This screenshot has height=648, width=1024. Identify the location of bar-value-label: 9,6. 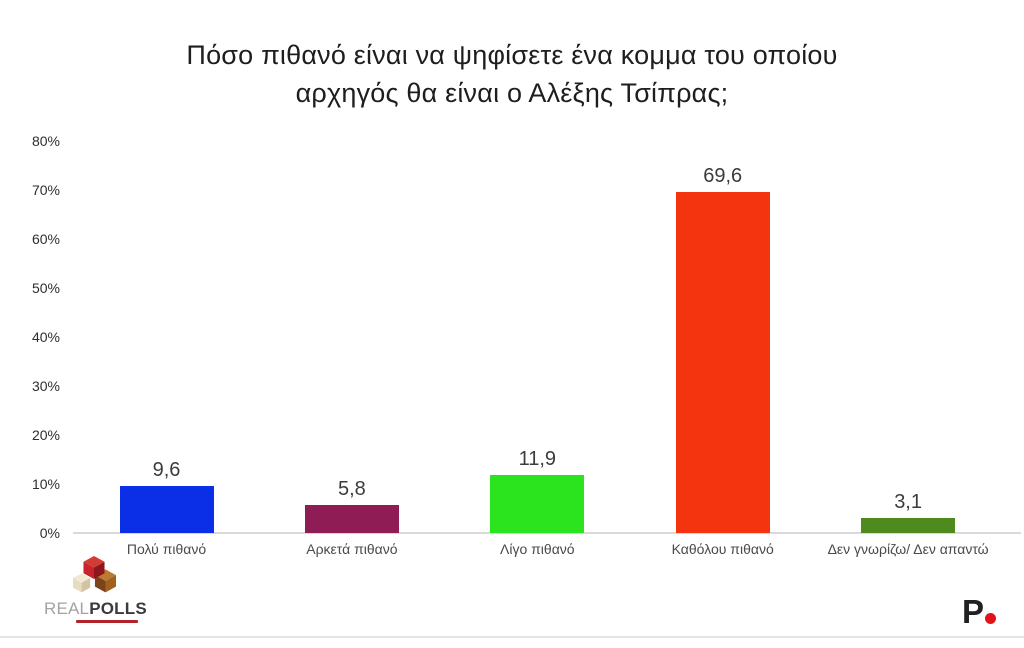
(166, 469).